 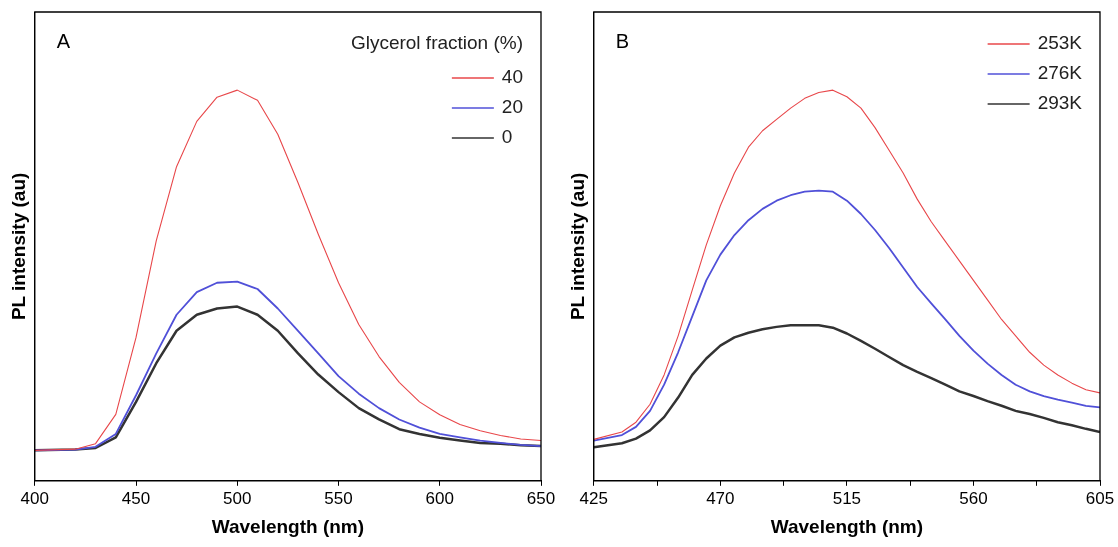 What do you see at coordinates (1060, 73) in the screenshot?
I see `legend-label: 276K` at bounding box center [1060, 73].